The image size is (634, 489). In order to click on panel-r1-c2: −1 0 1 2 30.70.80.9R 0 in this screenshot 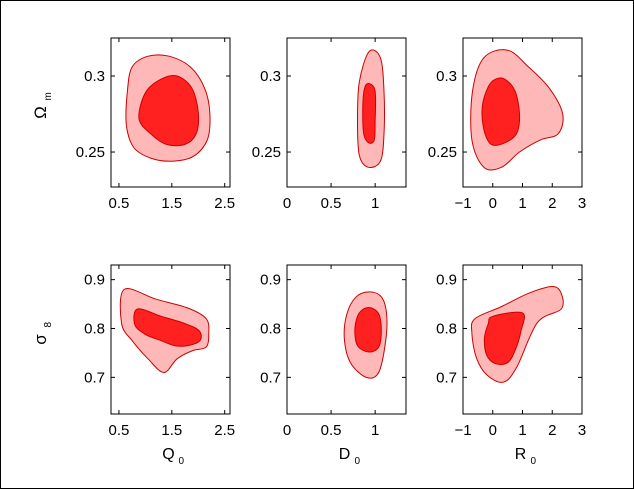, I will do `click(511, 365)`.